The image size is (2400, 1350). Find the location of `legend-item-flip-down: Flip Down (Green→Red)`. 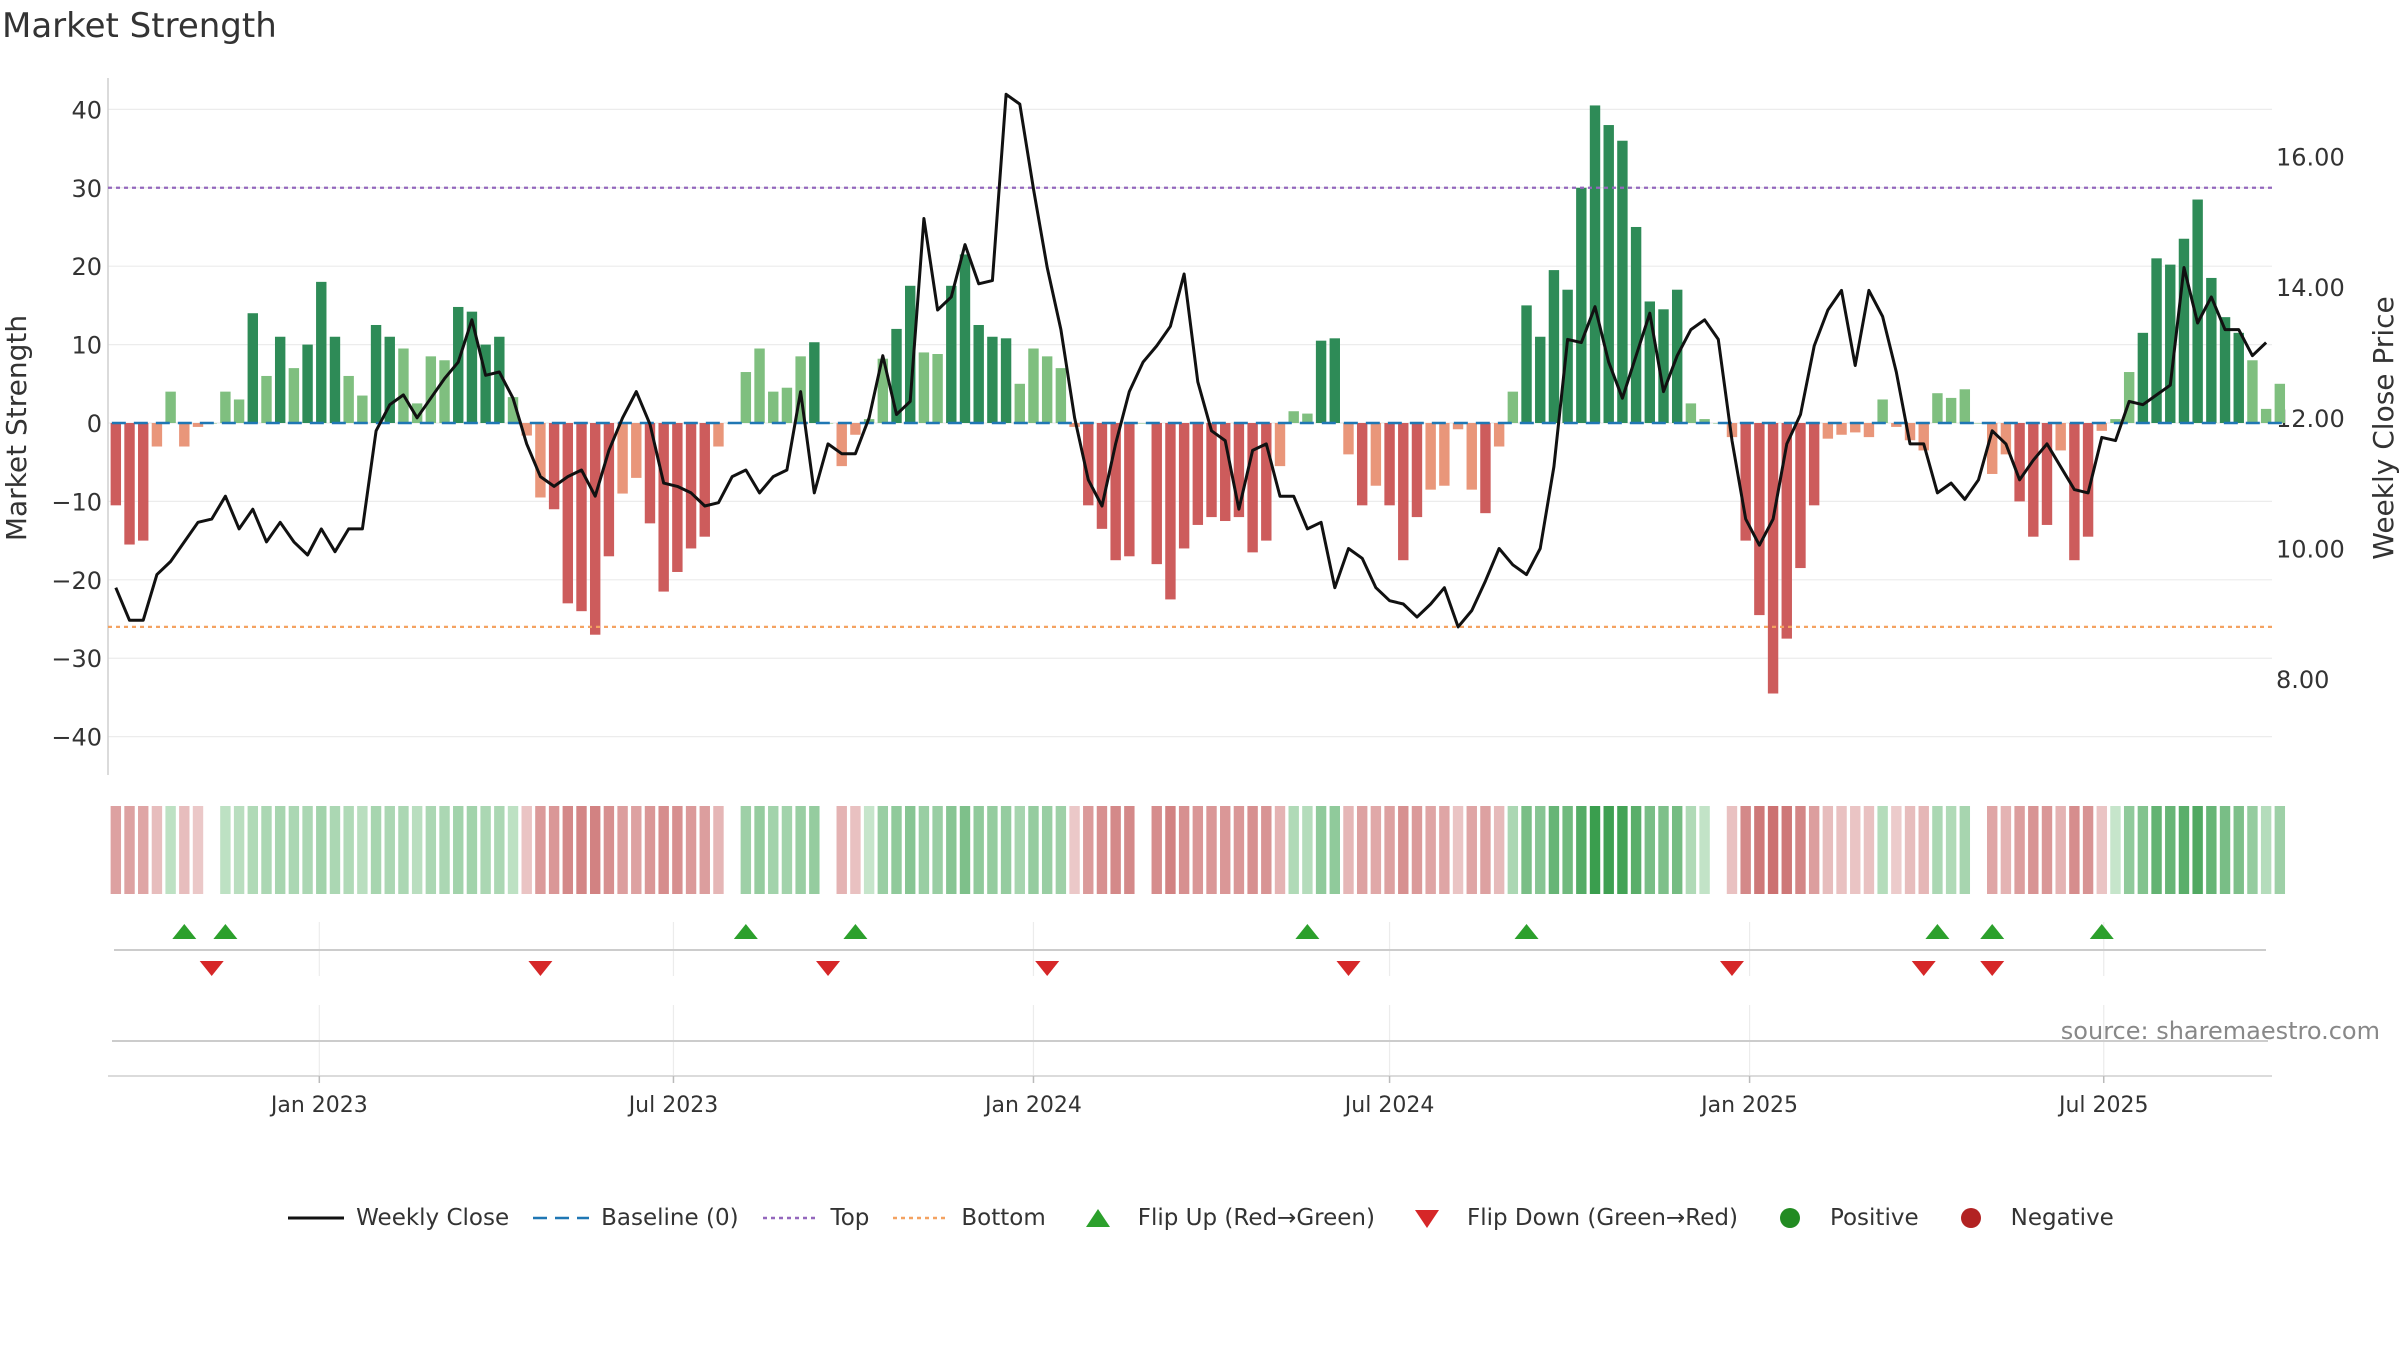

legend-item-flip-down: Flip Down (Green→Red) is located at coordinates (1567, 1218).